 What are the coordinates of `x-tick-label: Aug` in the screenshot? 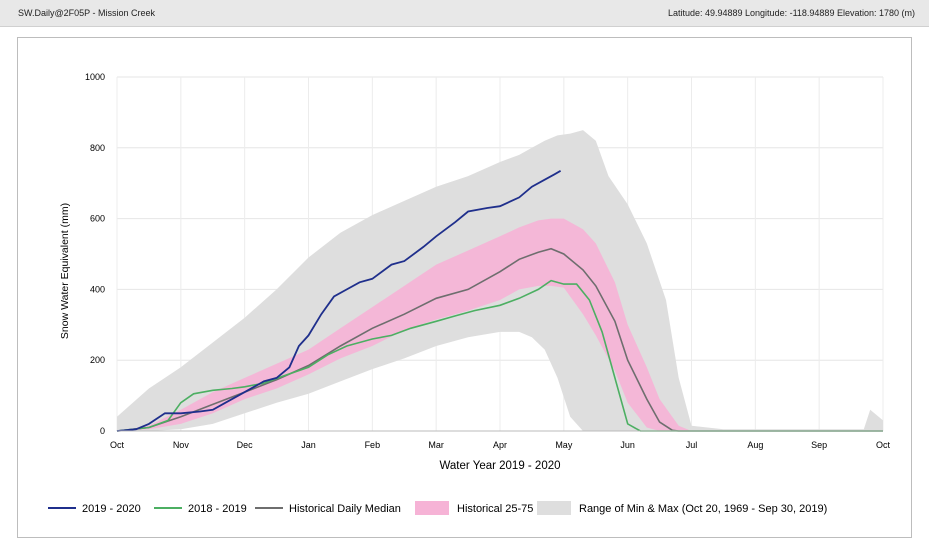 It's located at (755, 445).